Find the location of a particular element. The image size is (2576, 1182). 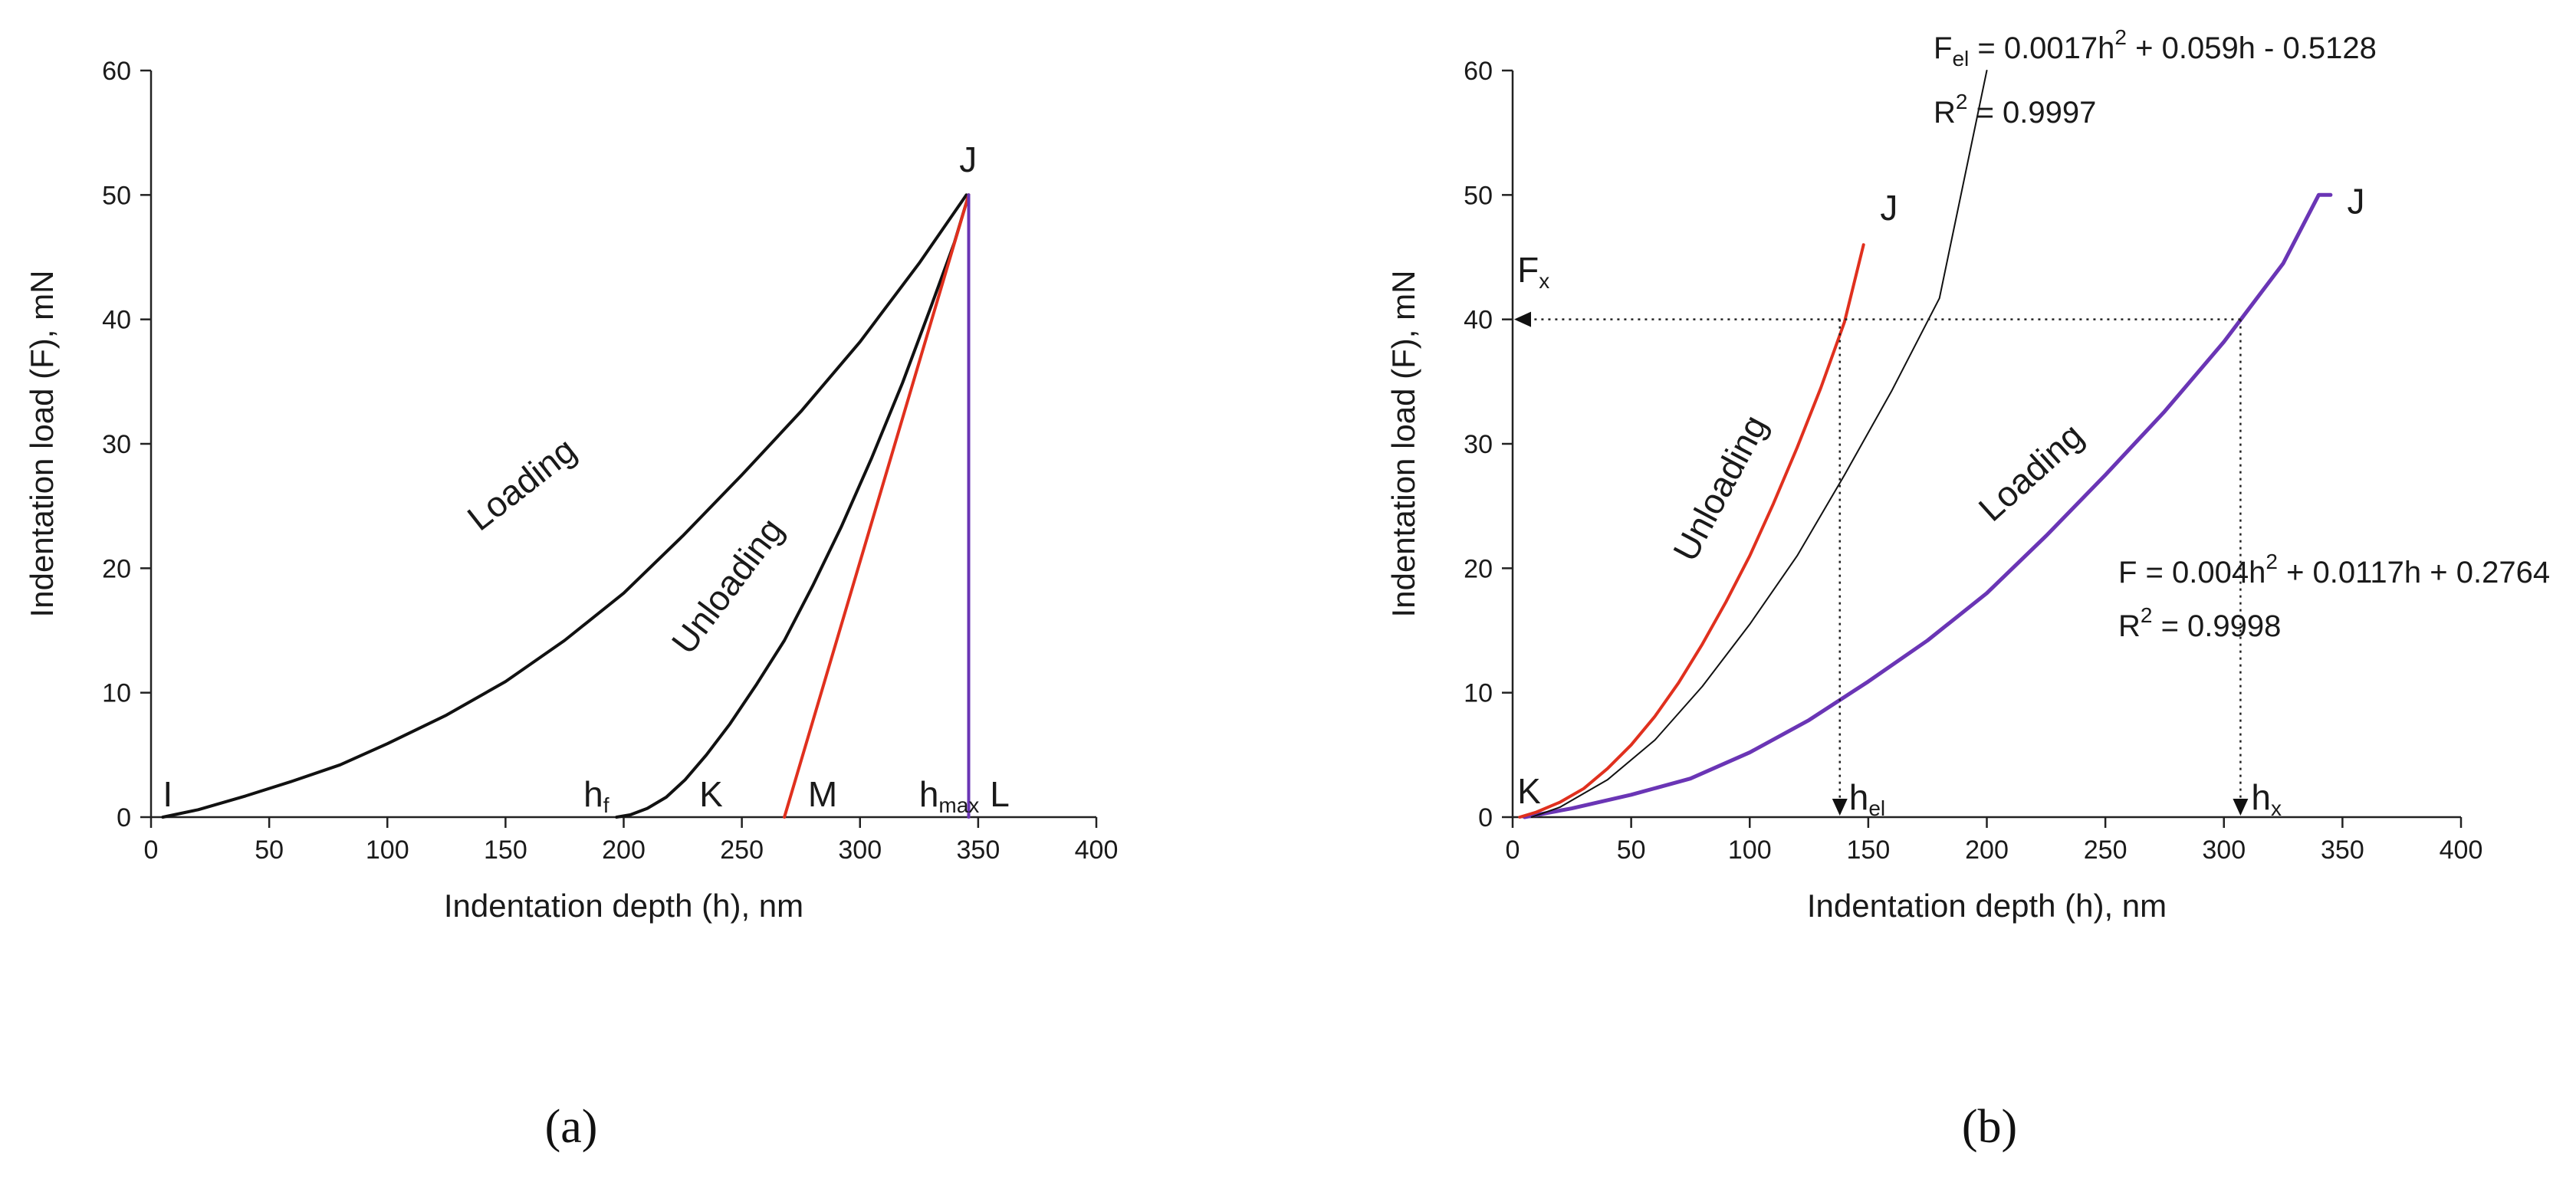

series-fit-line is located at coordinates (1759, 444).